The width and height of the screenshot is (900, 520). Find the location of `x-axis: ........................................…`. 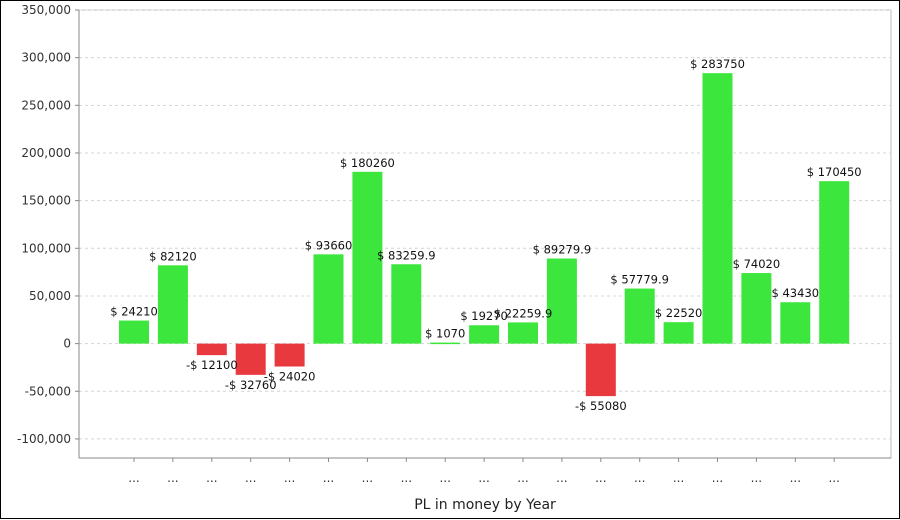

x-axis: ........................................… is located at coordinates (485, 471).